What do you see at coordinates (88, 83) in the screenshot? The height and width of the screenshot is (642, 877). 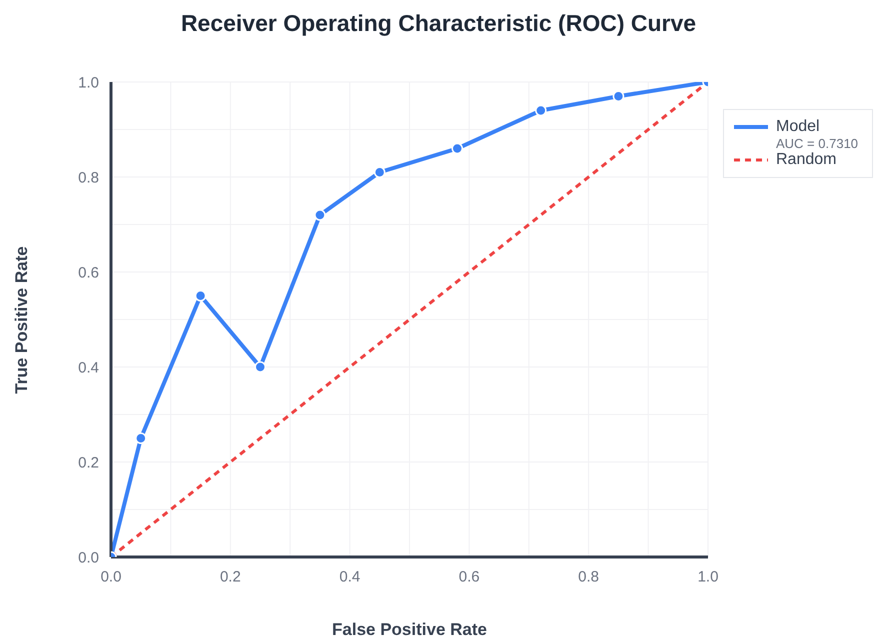 I see `y-tick-label: 1.0` at bounding box center [88, 83].